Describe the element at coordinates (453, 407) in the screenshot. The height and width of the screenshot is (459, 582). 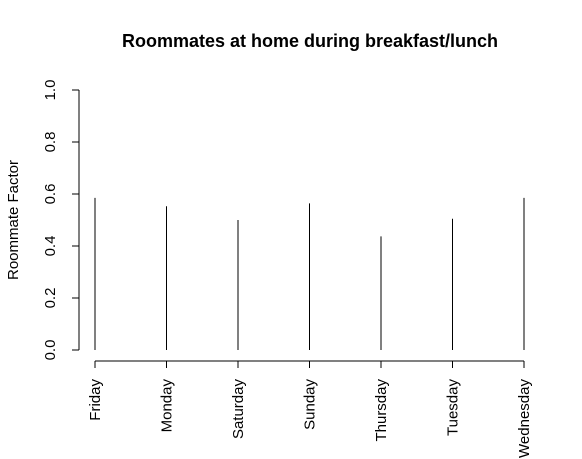
I see `x-tick-label: Tuesday` at that location.